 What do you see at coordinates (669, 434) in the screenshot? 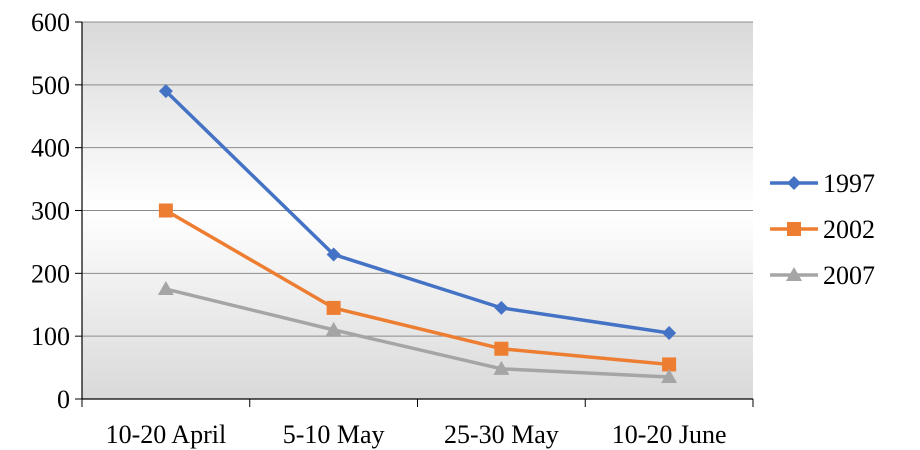
I see `x-tick-label: 10-20 June` at bounding box center [669, 434].